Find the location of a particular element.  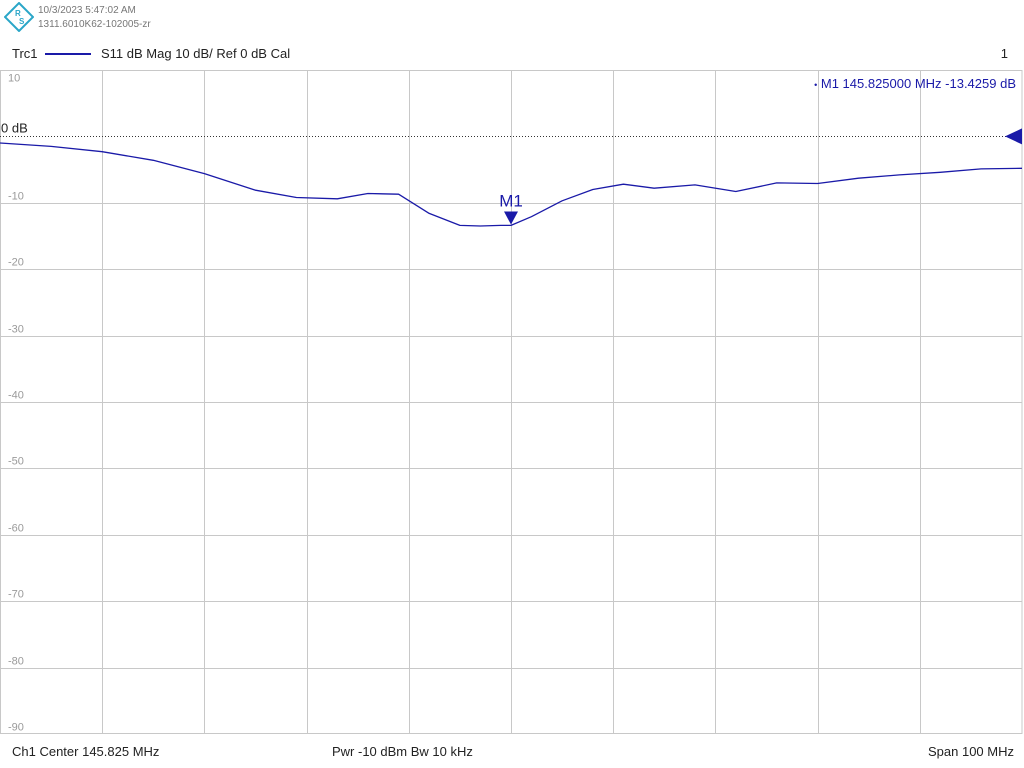

reference-level-label: 0 dB is located at coordinates (14, 128).